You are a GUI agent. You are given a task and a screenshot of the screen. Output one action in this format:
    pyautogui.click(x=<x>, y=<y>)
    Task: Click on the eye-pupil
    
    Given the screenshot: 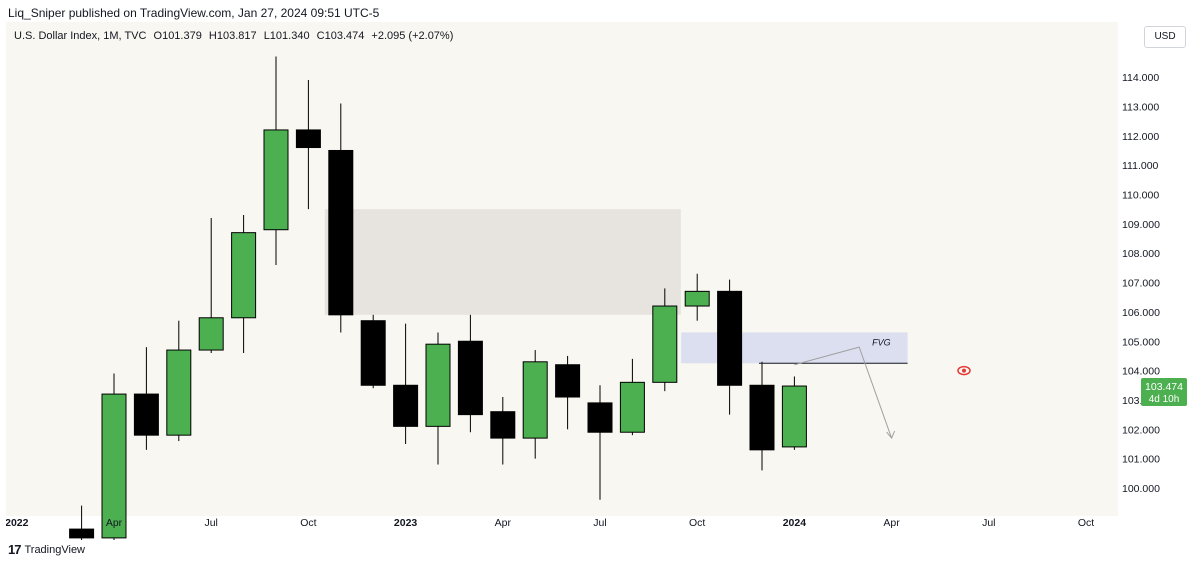 What is the action you would take?
    pyautogui.click(x=964, y=370)
    